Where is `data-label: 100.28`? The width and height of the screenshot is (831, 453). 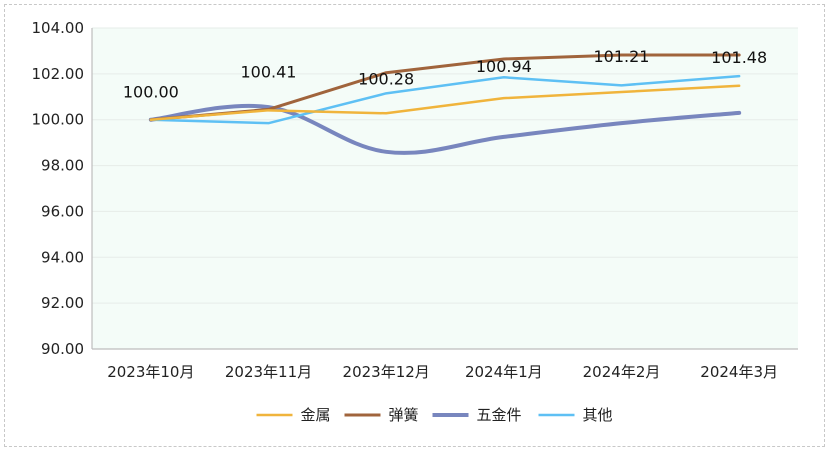
data-label: 100.28 is located at coordinates (386, 78).